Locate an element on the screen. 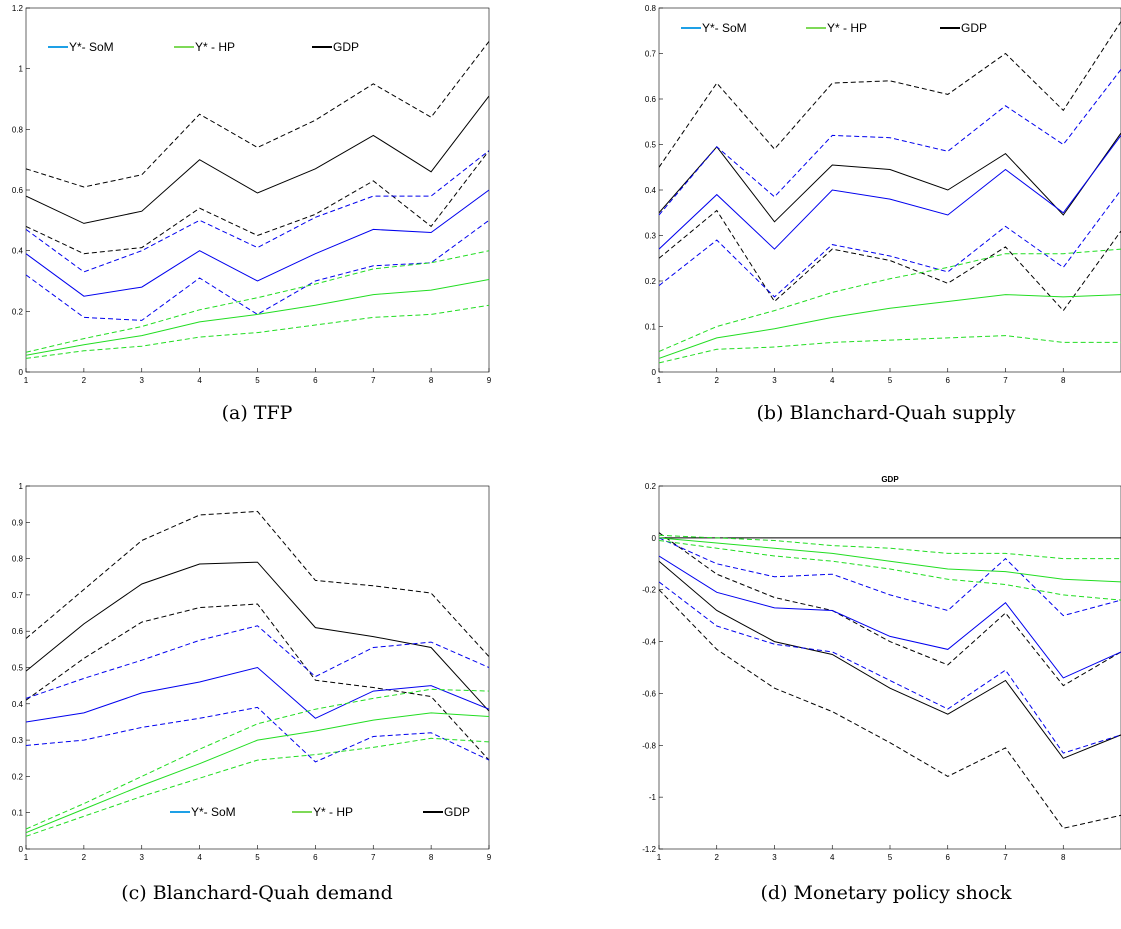 The image size is (1121, 929). y-tick-label: 0.7 is located at coordinates (651, 54).